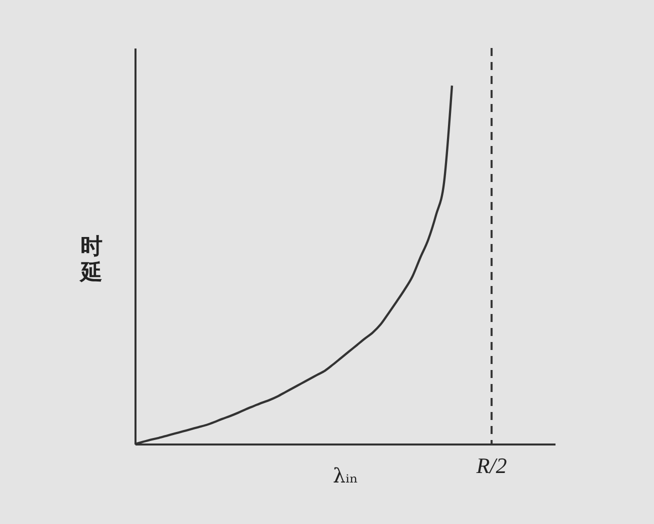 The width and height of the screenshot is (654, 524). Describe the element at coordinates (90, 259) in the screenshot. I see `y-axis-title: 时延` at that location.